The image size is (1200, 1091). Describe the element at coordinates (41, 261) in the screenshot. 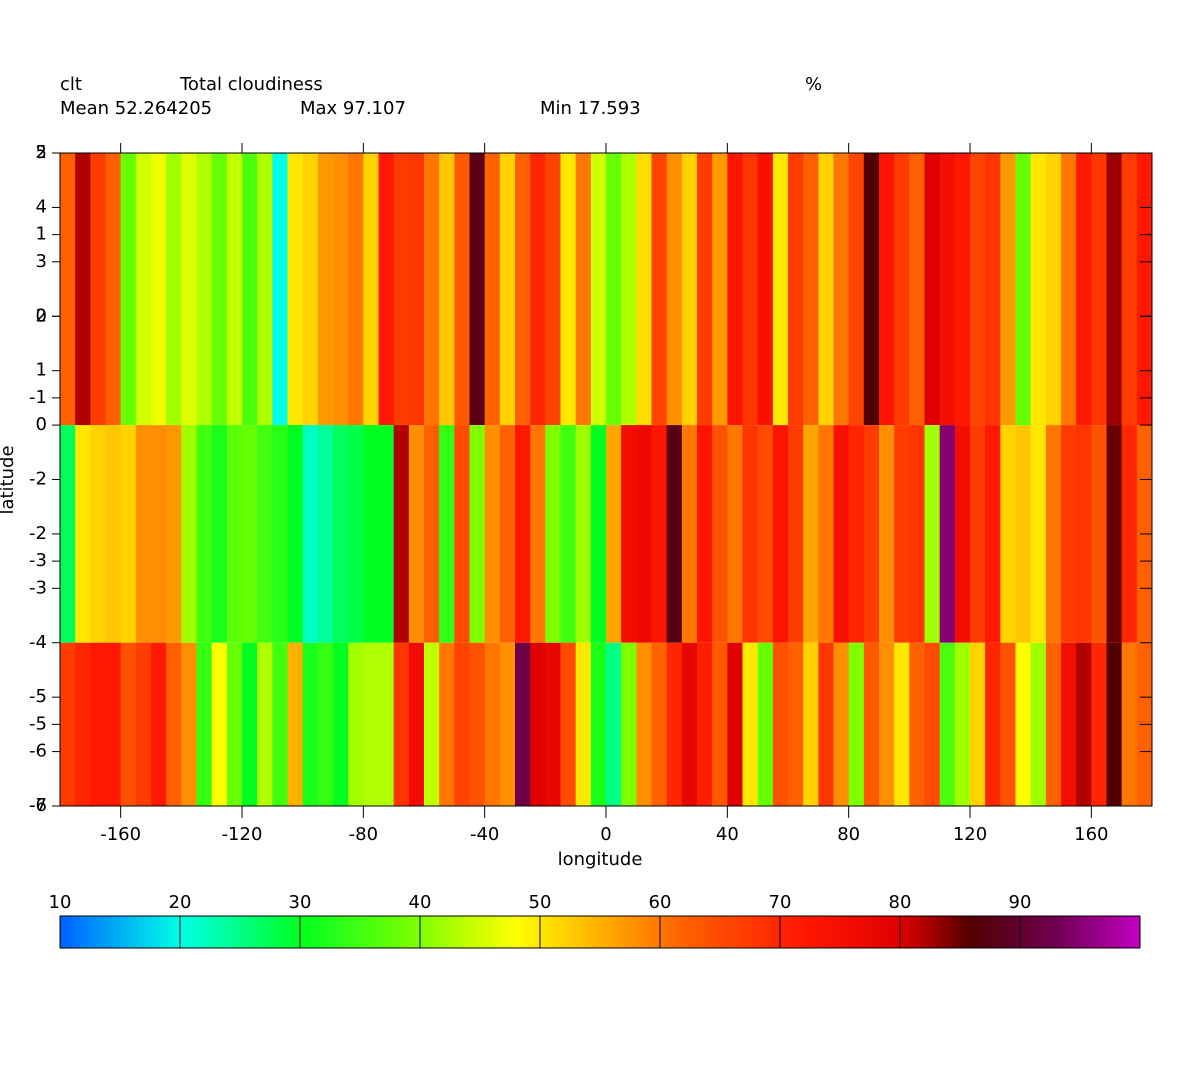

I see `y-tick-label: 3` at that location.